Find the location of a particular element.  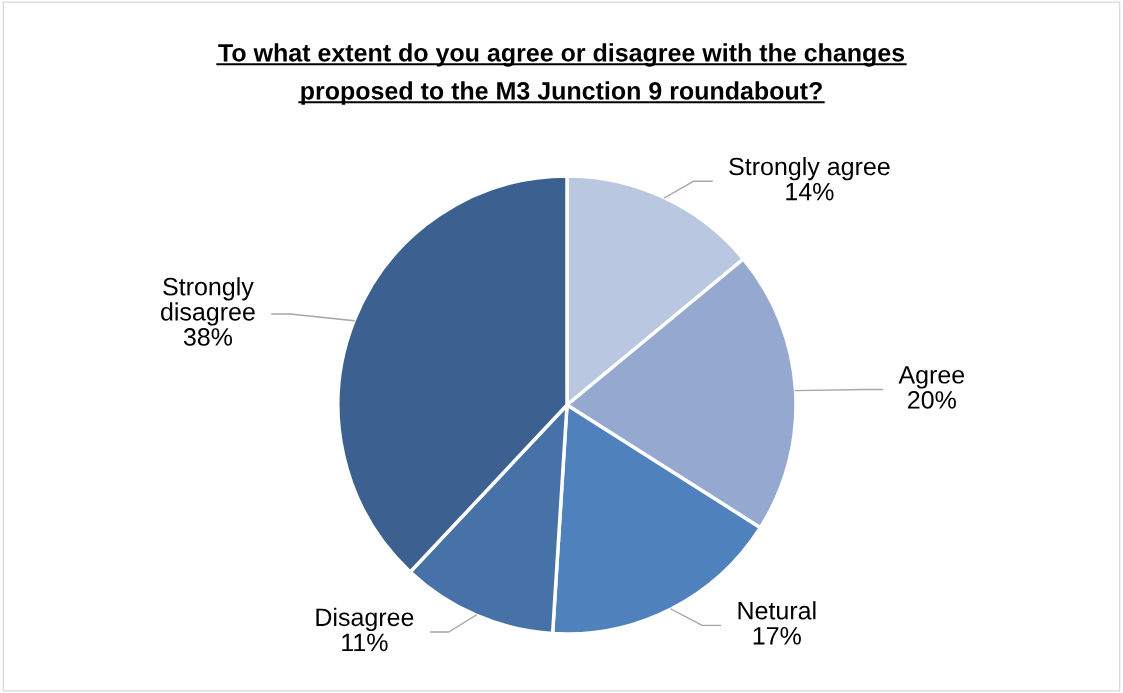

data-label: 20% is located at coordinates (932, 400).